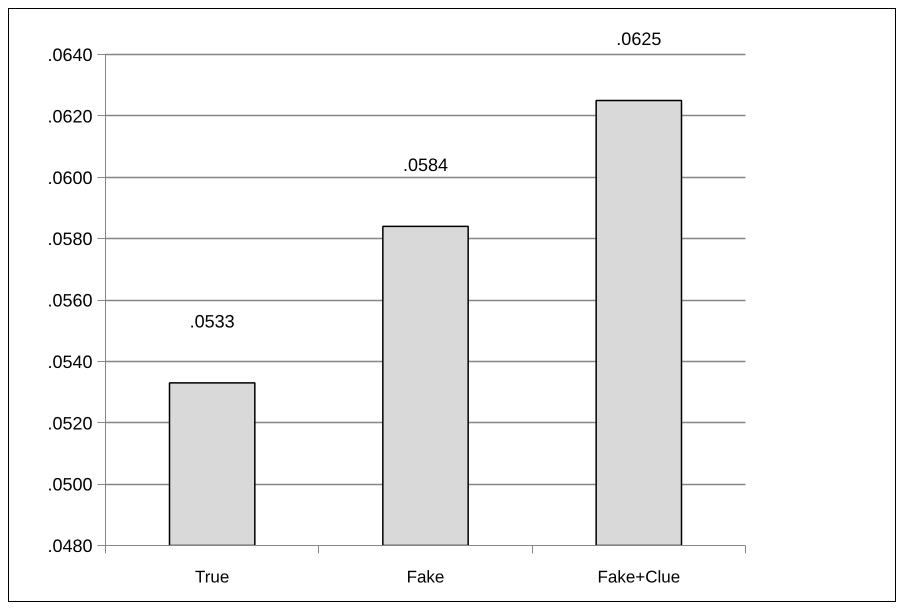 The width and height of the screenshot is (906, 612). Describe the element at coordinates (638, 577) in the screenshot. I see `x-tick-label: Fake+Clue` at that location.